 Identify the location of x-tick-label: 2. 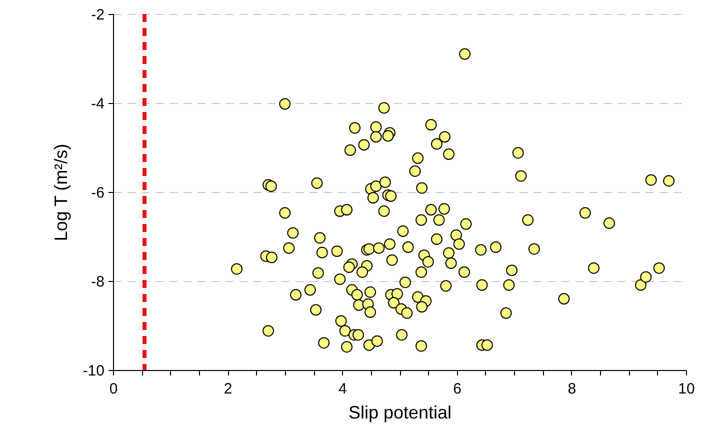
(228, 389).